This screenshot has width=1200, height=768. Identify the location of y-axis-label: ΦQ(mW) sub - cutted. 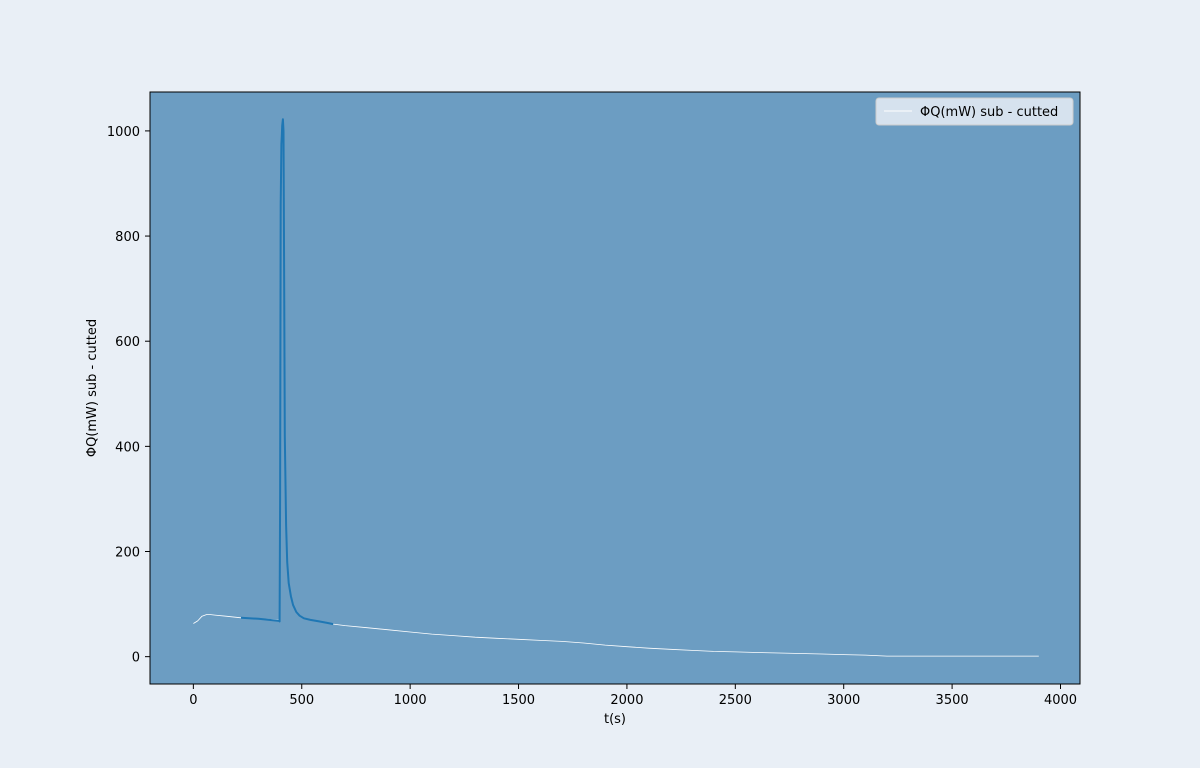
(92, 388).